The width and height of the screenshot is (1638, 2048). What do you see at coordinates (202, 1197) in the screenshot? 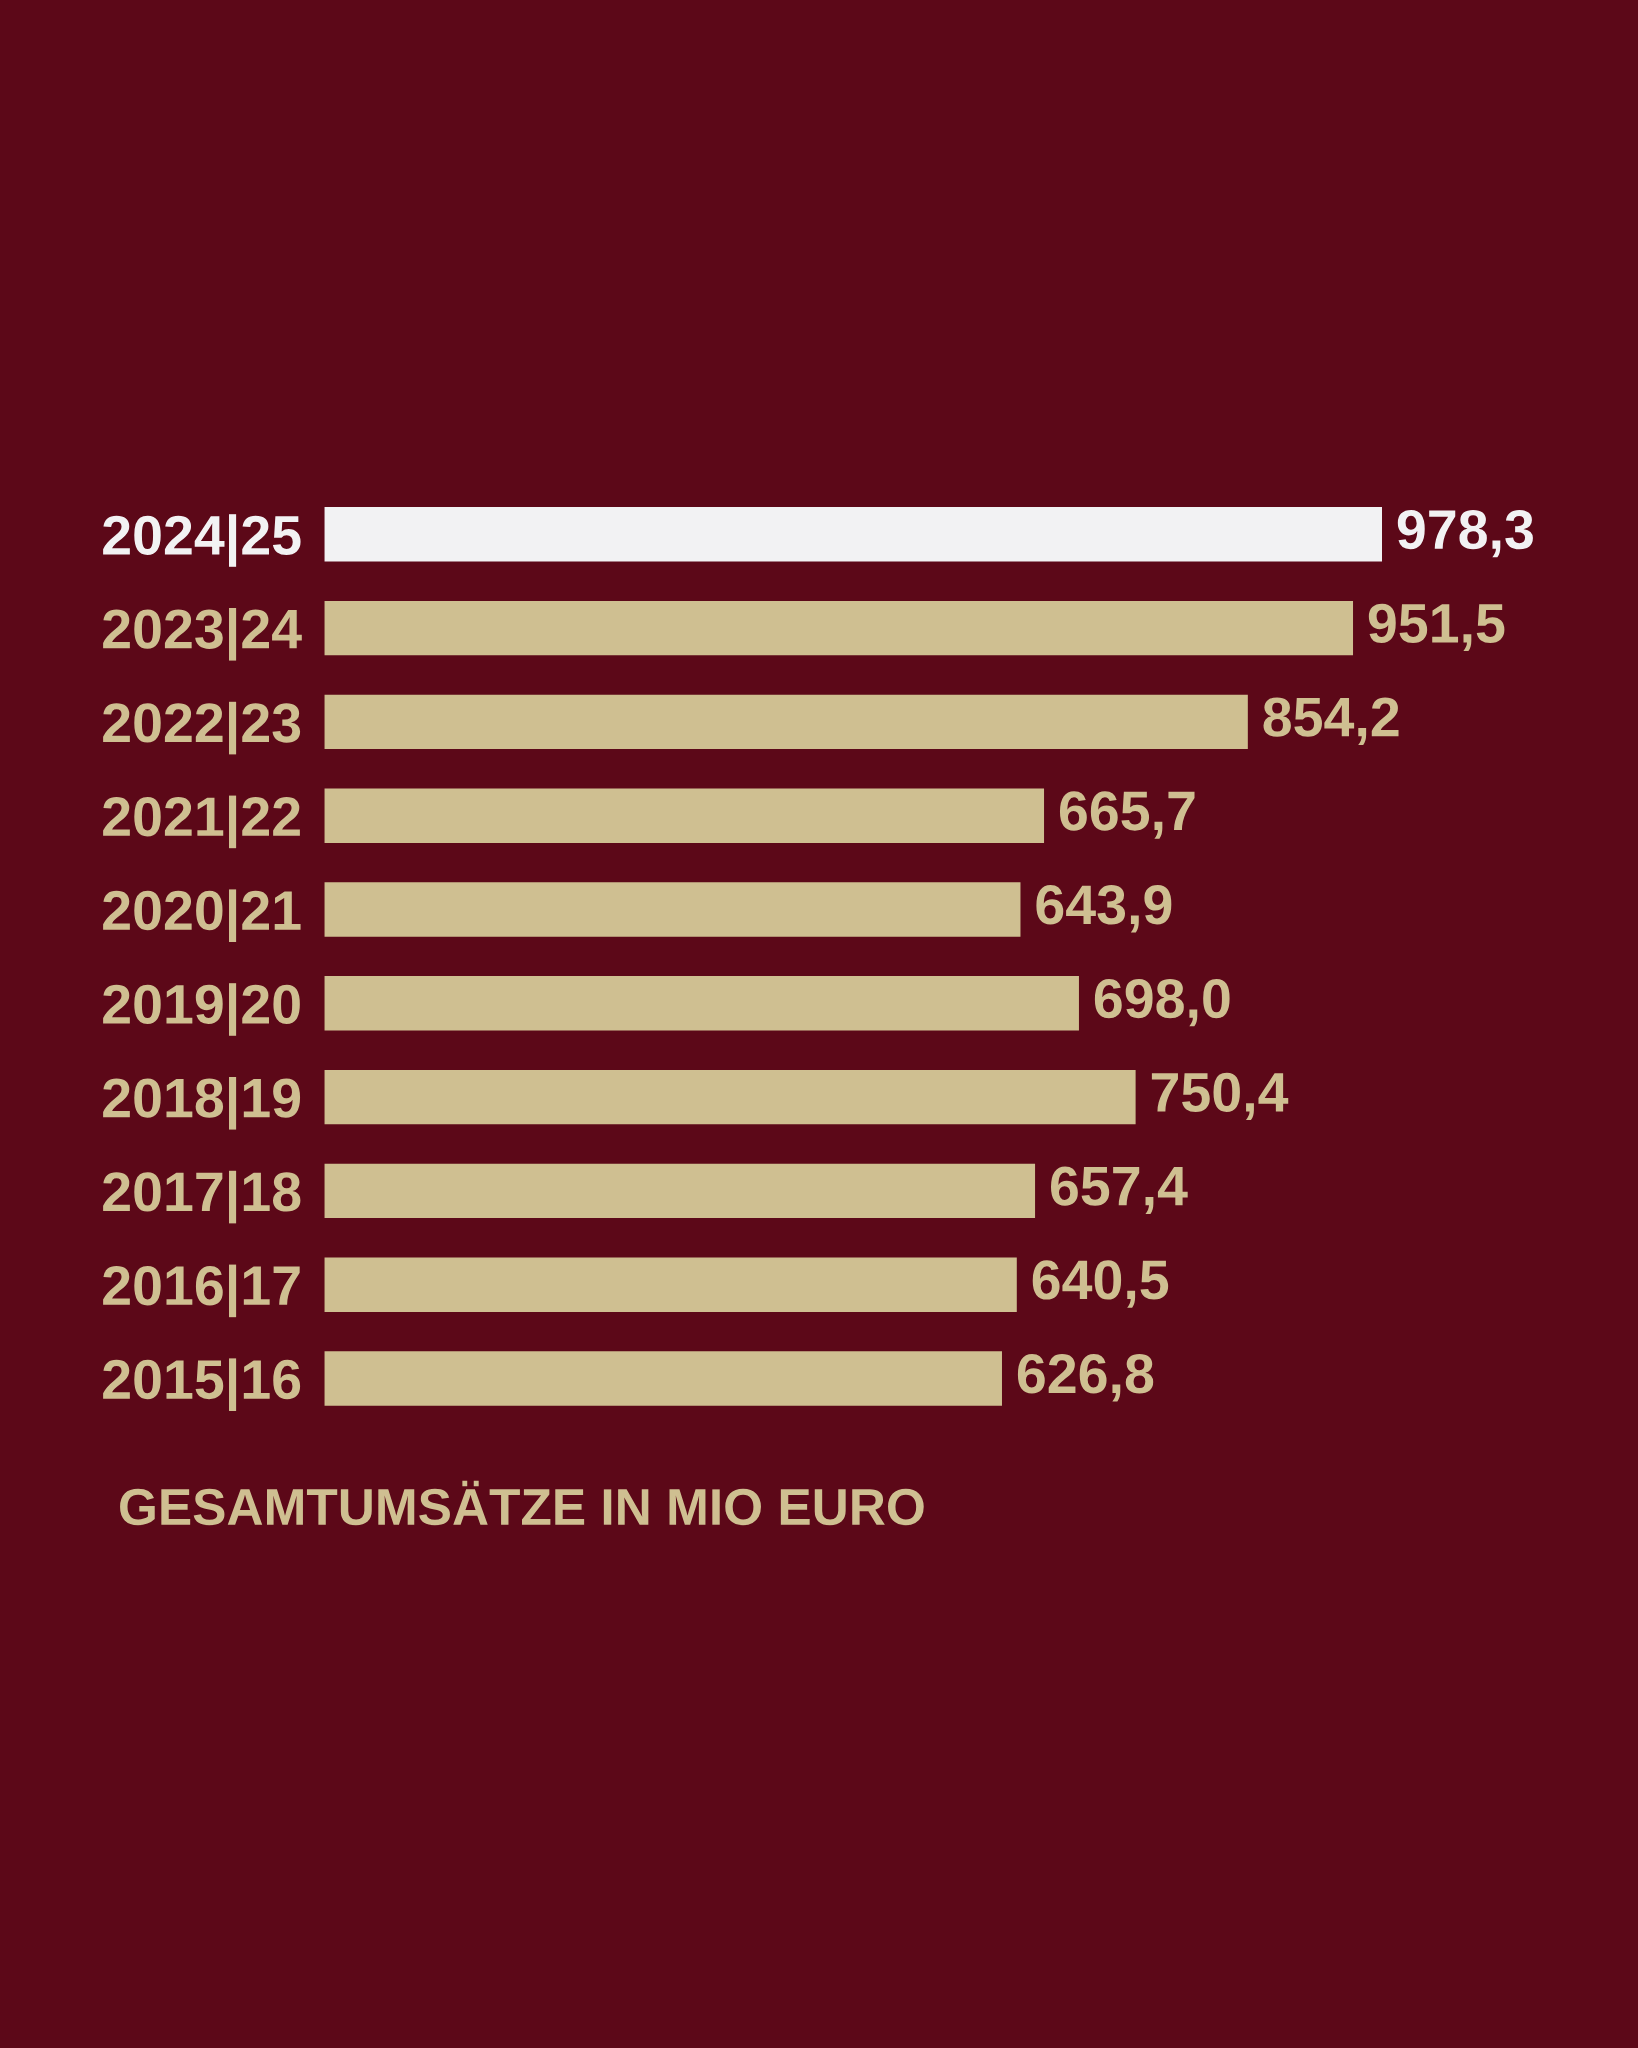
I see `y-tick-label: 2017|18` at bounding box center [202, 1197].